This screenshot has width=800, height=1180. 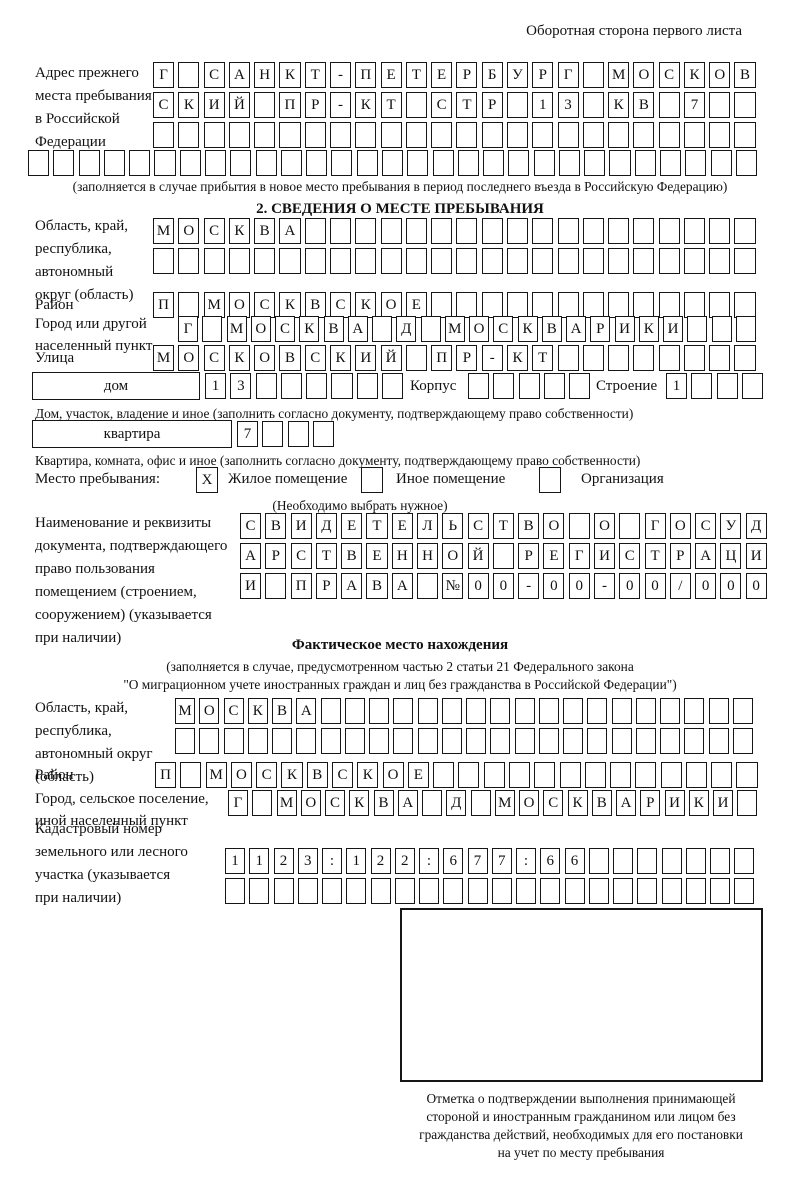 What do you see at coordinates (492, 75) in the screenshot?
I see `char-cell: Б` at bounding box center [492, 75].